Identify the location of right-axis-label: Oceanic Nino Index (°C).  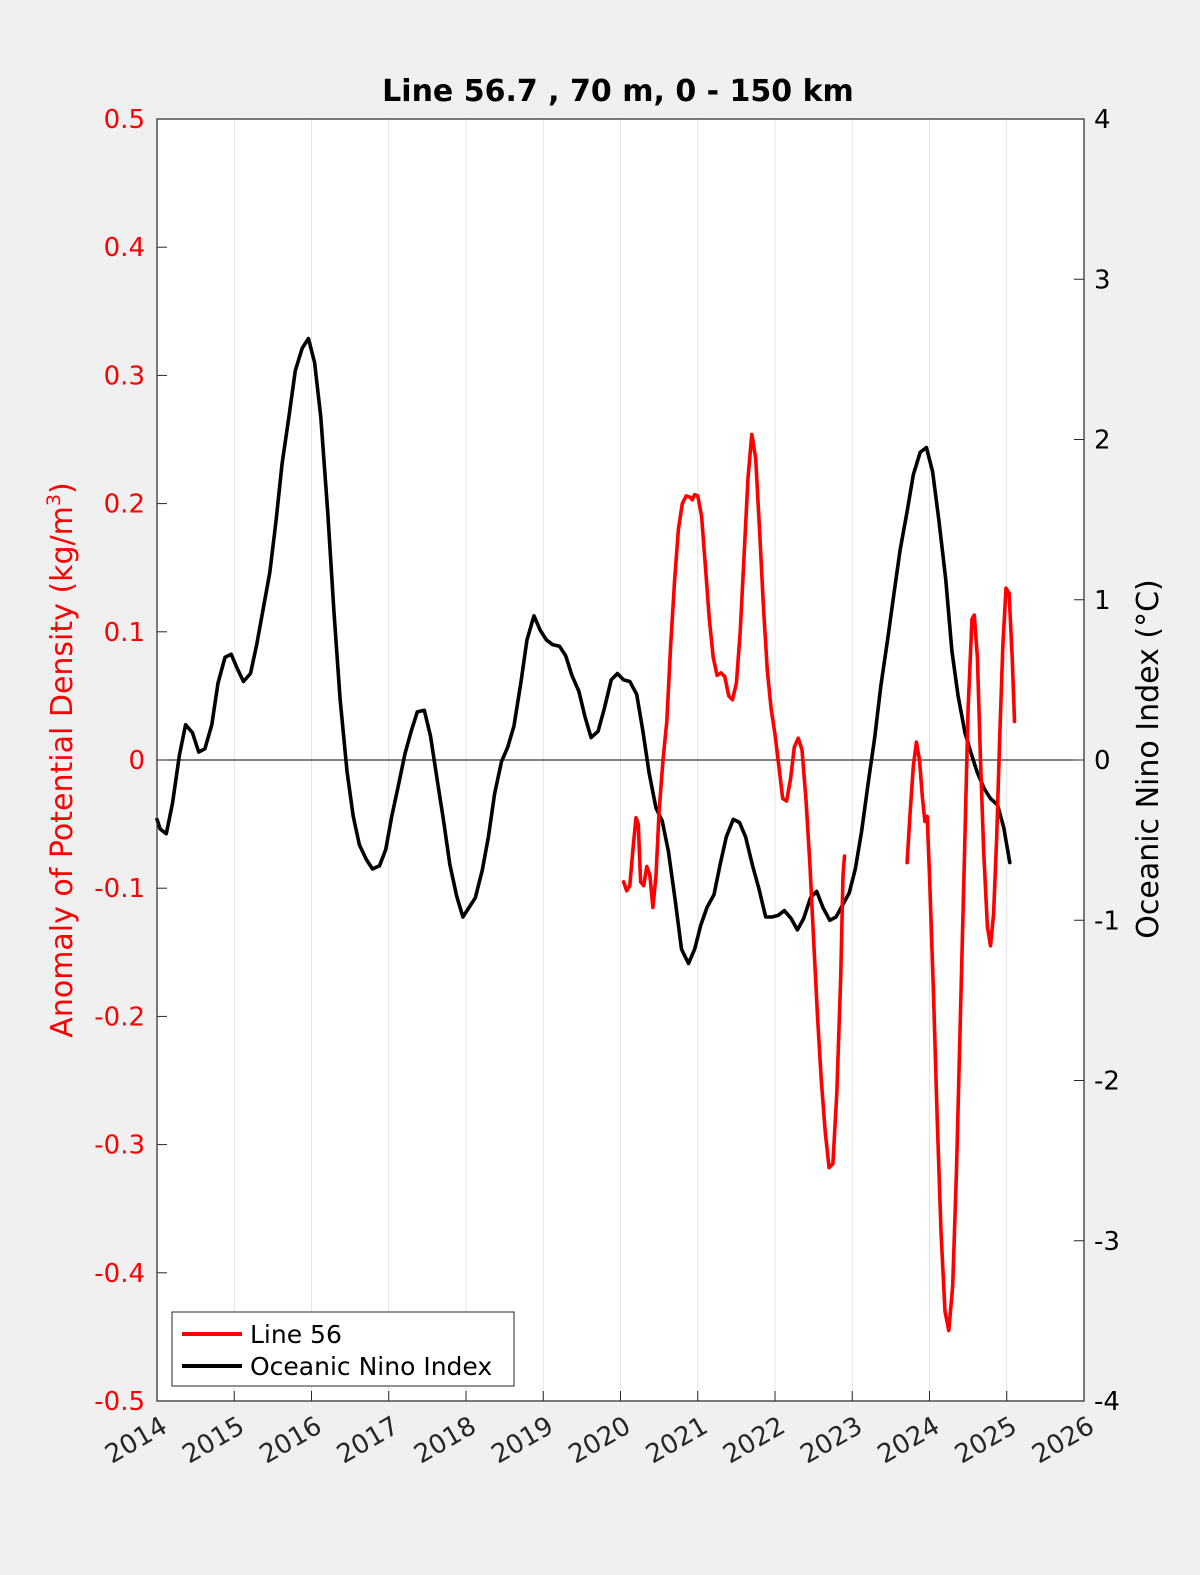
(1148, 759).